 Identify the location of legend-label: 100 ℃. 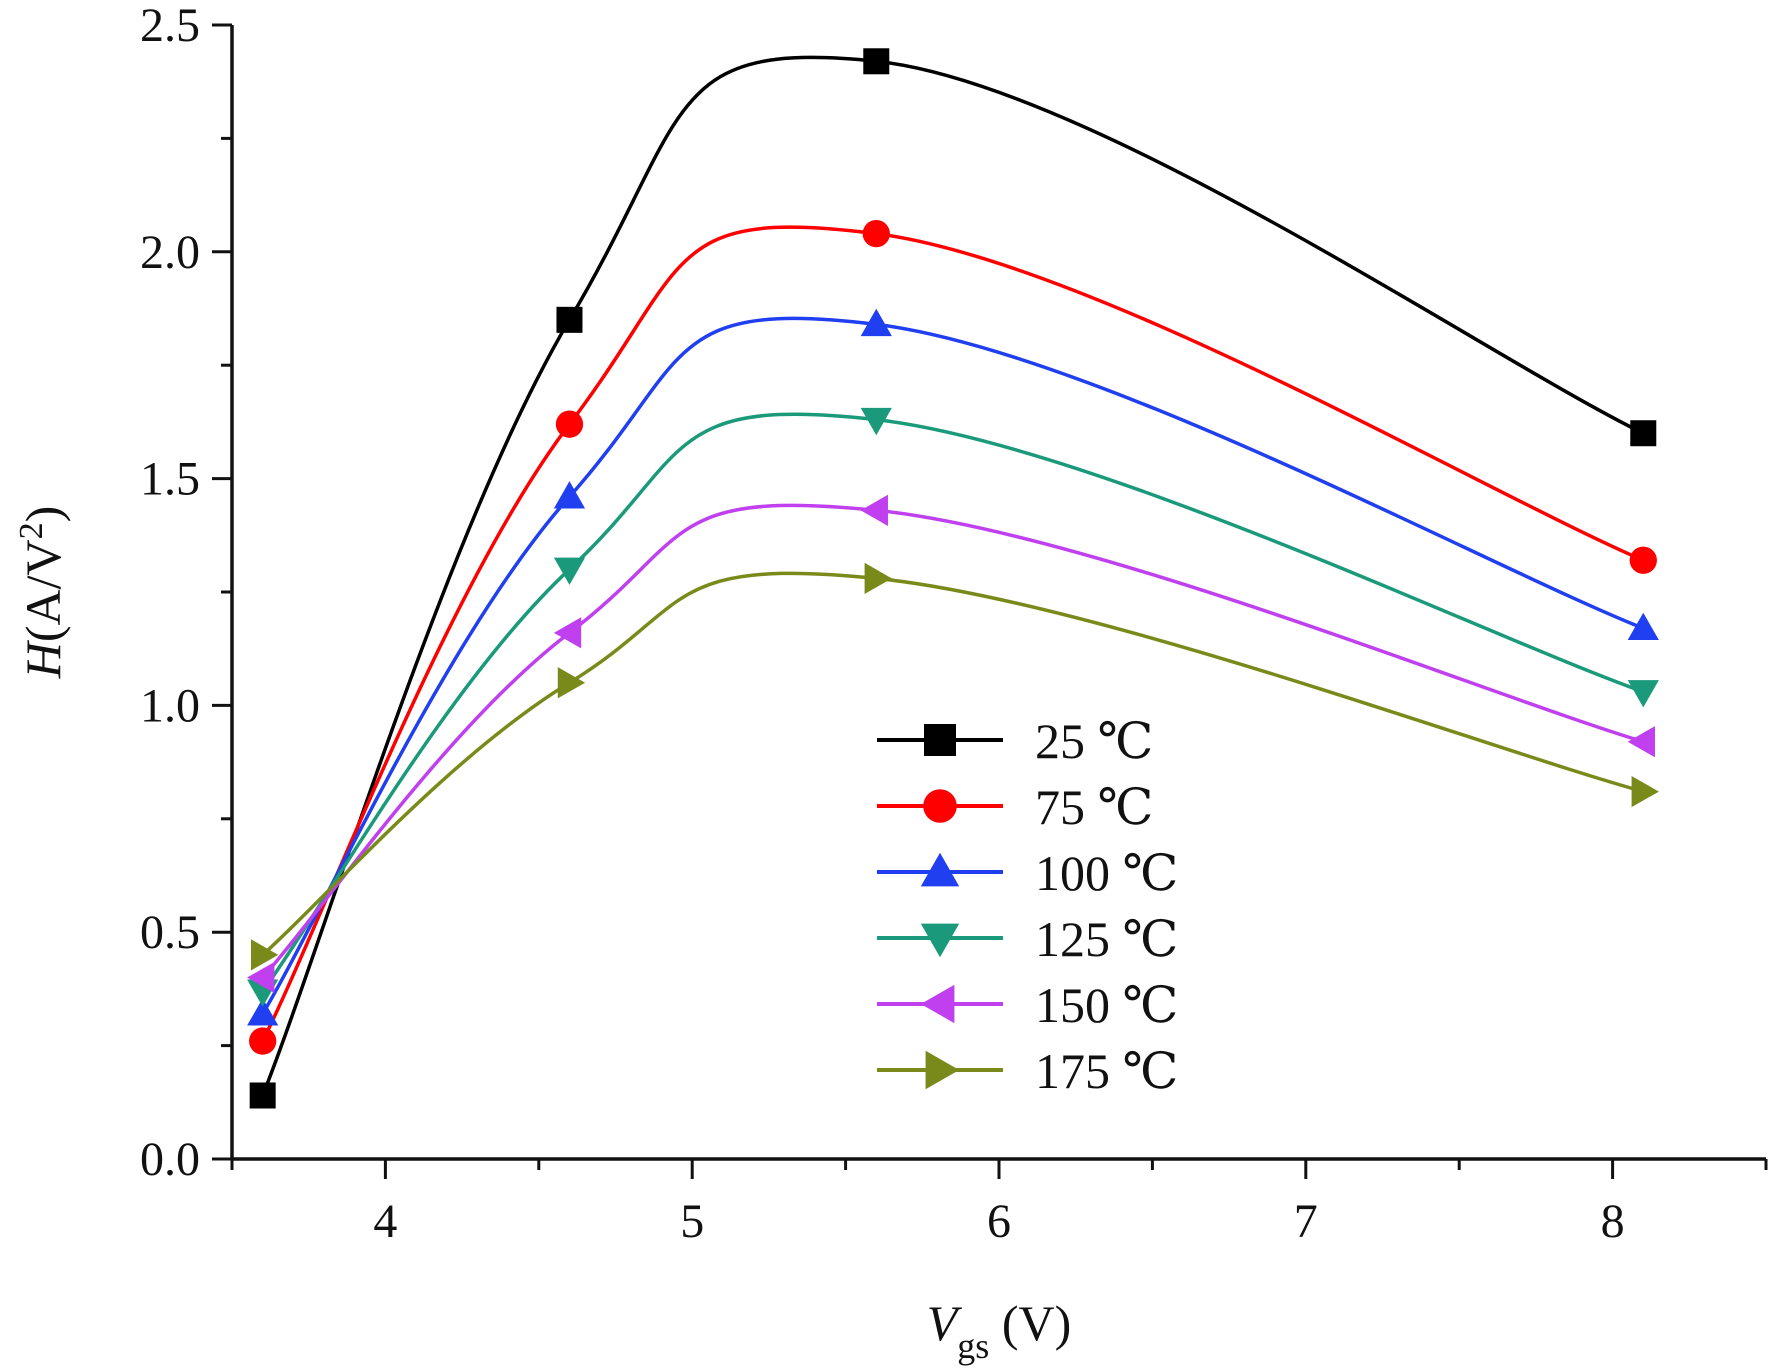
(1106, 873).